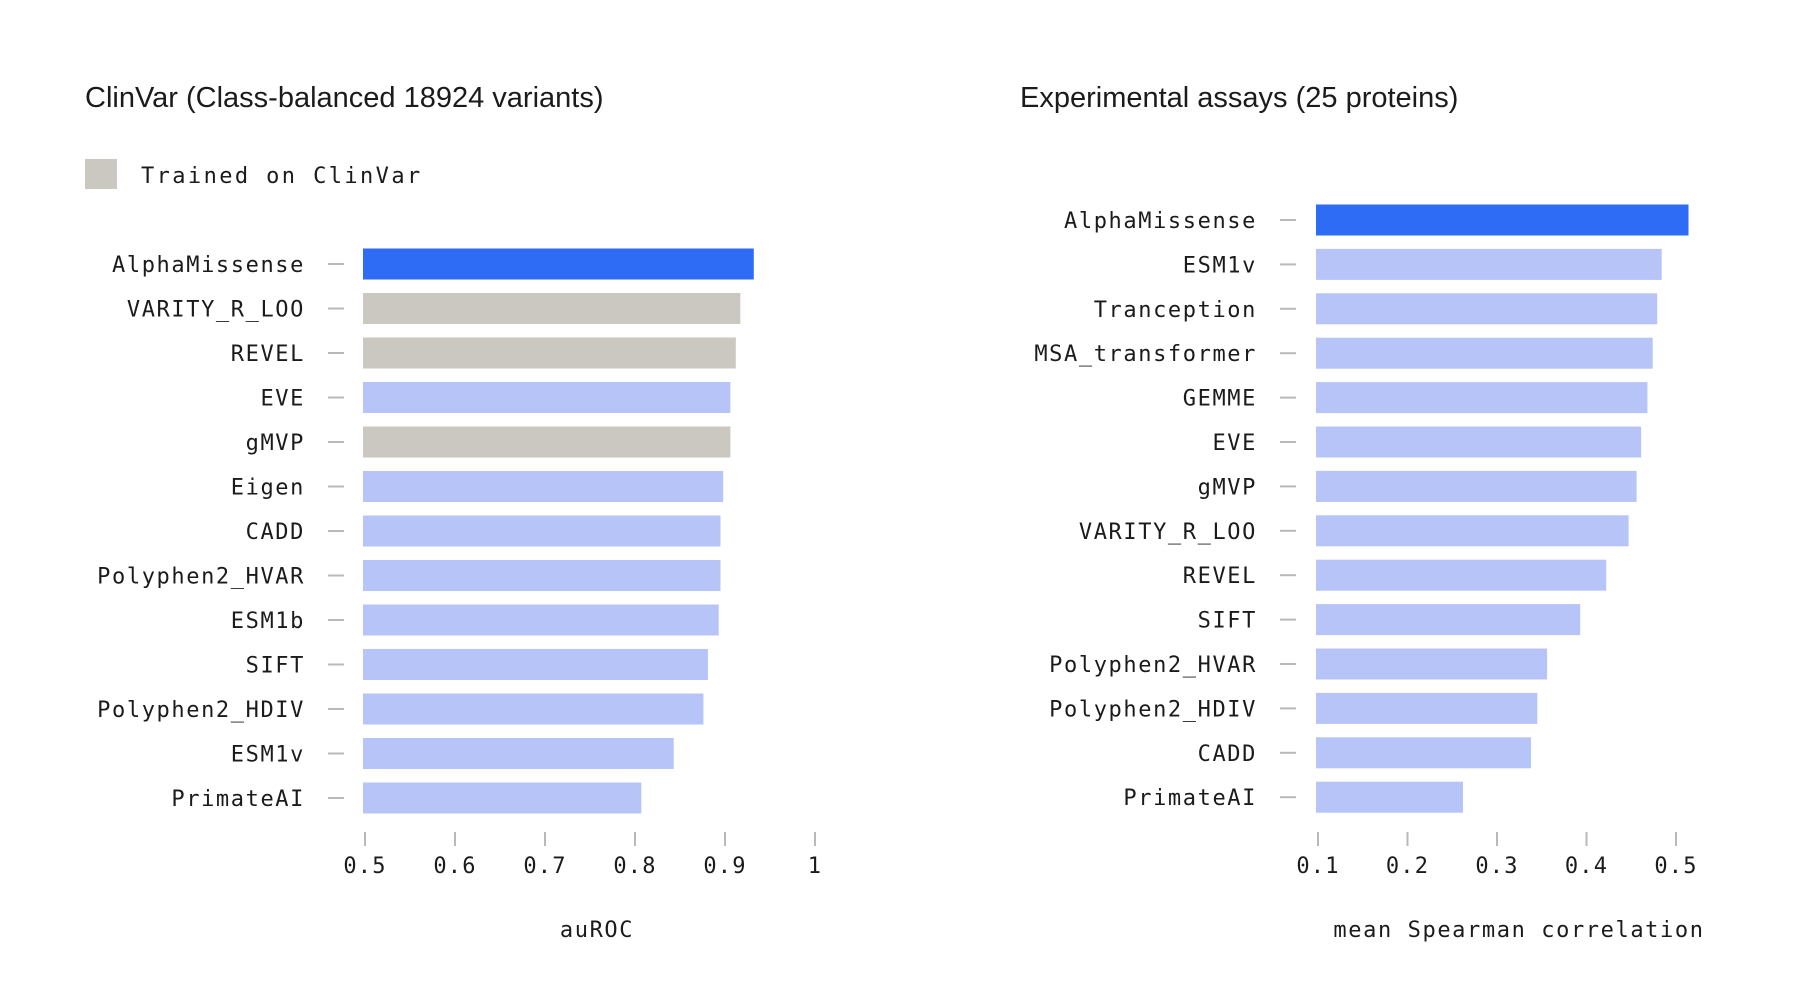  I want to click on assays-x-ticks: 0.1 0.2 0.3 0.4 0.5, so click(1496, 855).